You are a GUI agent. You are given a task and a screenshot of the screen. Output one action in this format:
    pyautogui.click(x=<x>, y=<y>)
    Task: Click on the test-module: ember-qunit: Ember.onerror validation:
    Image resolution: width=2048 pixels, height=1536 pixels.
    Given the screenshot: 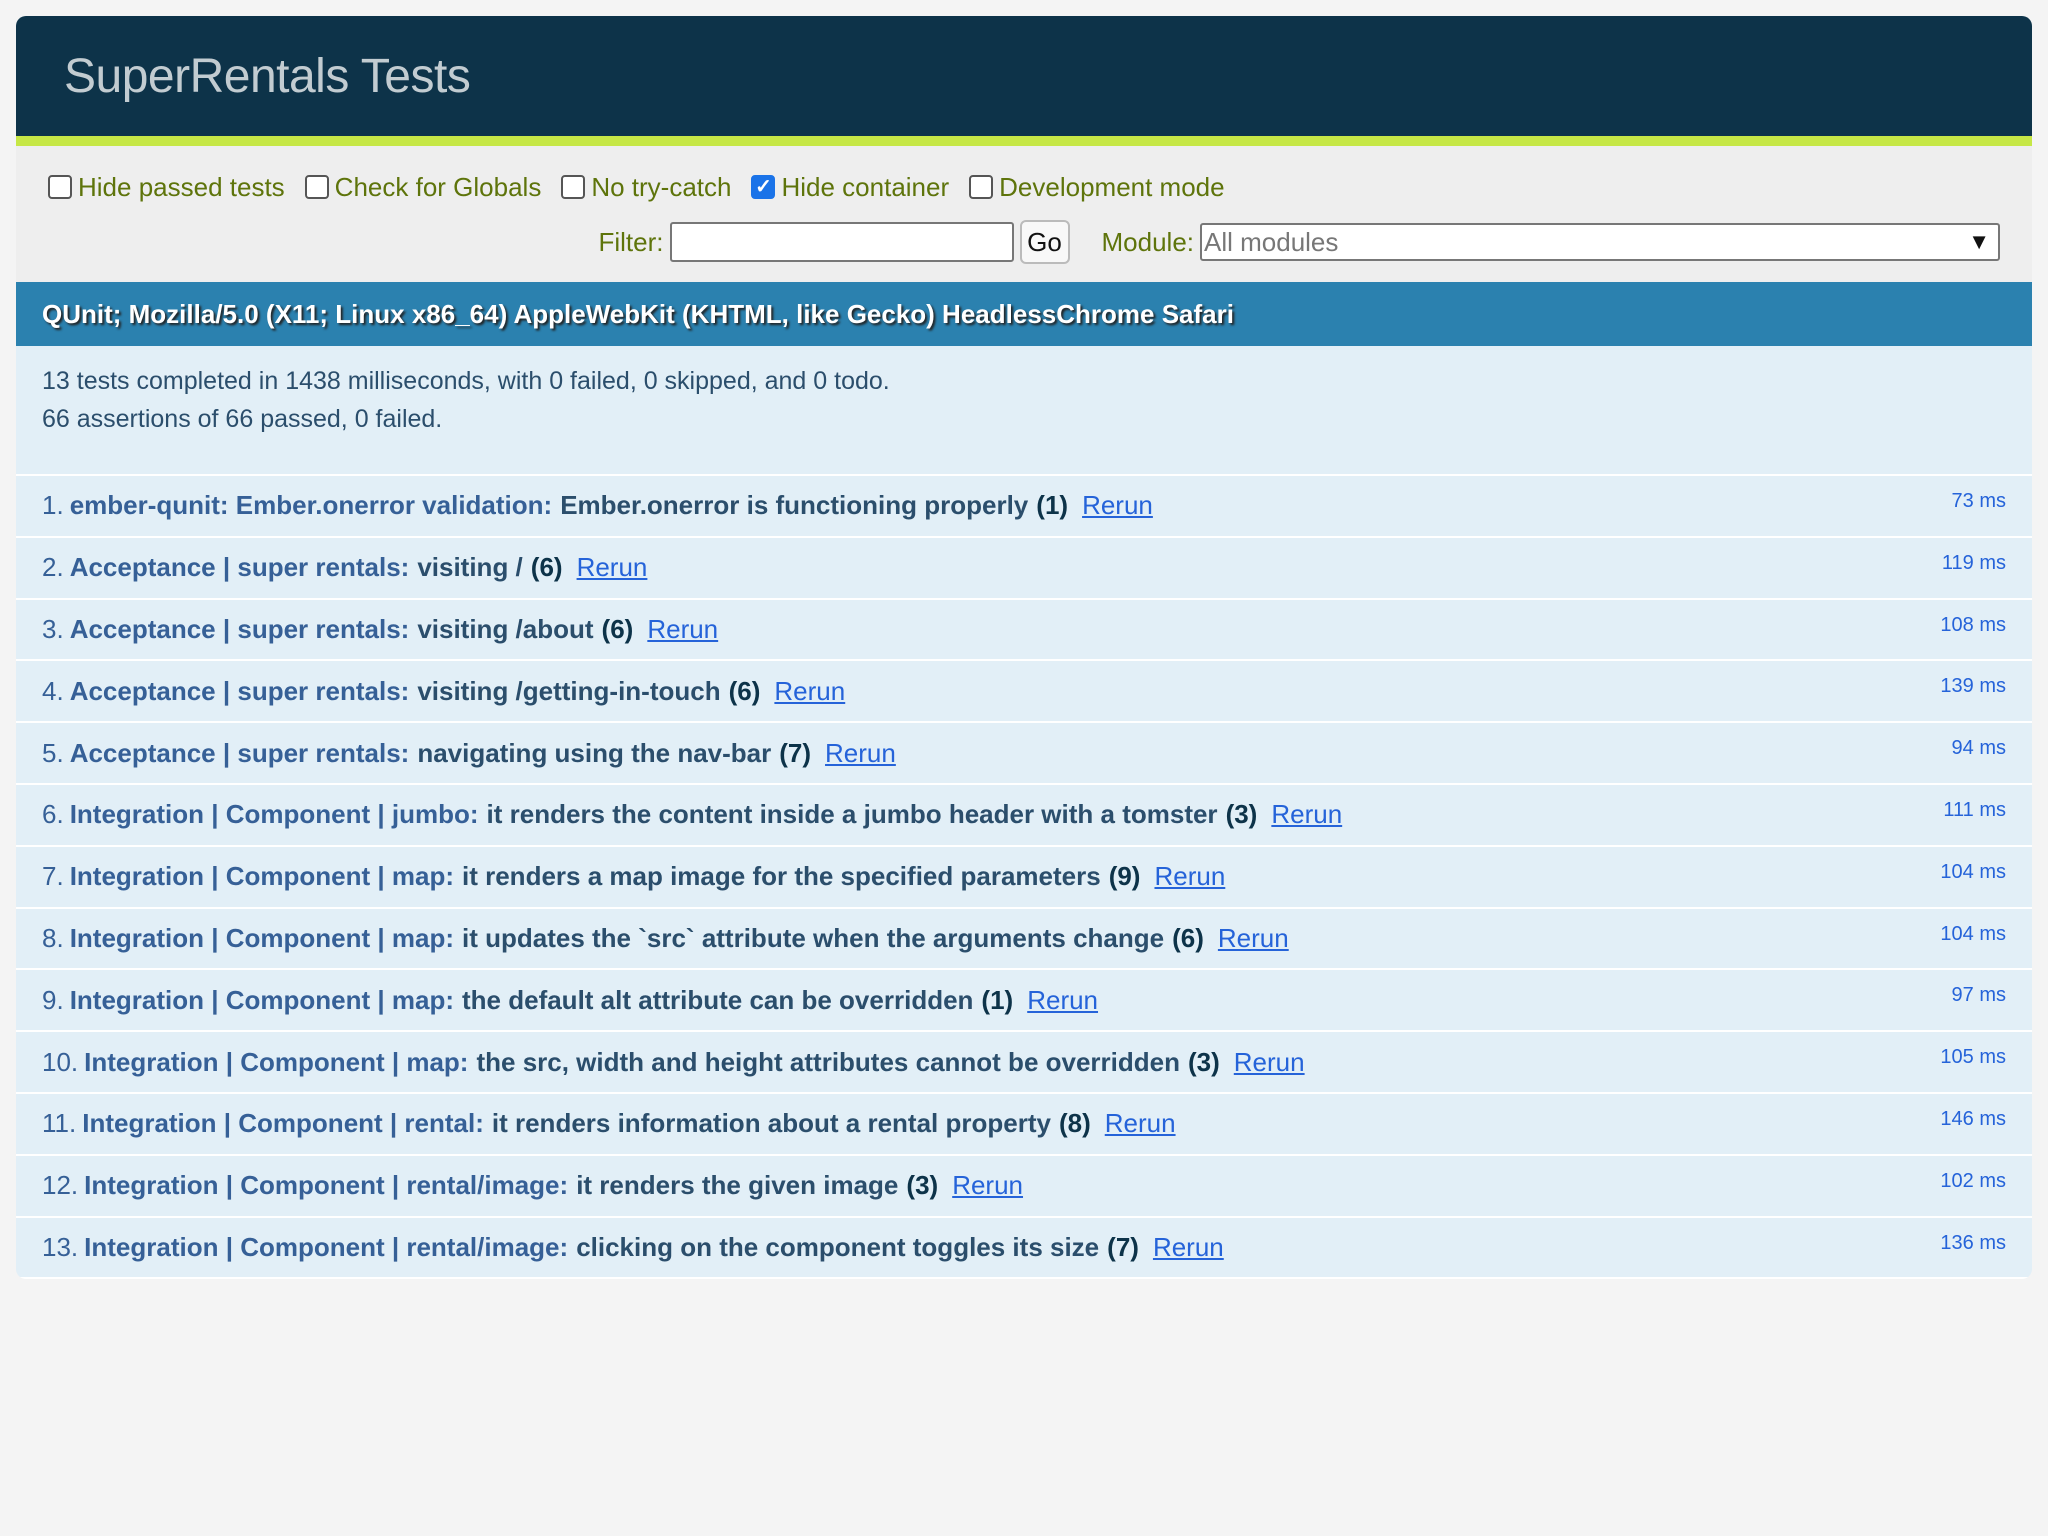 What is the action you would take?
    pyautogui.click(x=311, y=505)
    